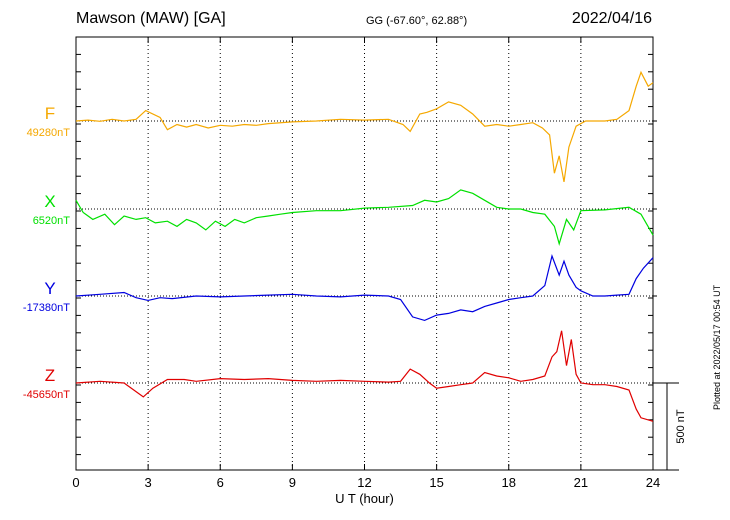 The width and height of the screenshot is (730, 520). I want to click on series-label-z: Z, so click(50, 375).